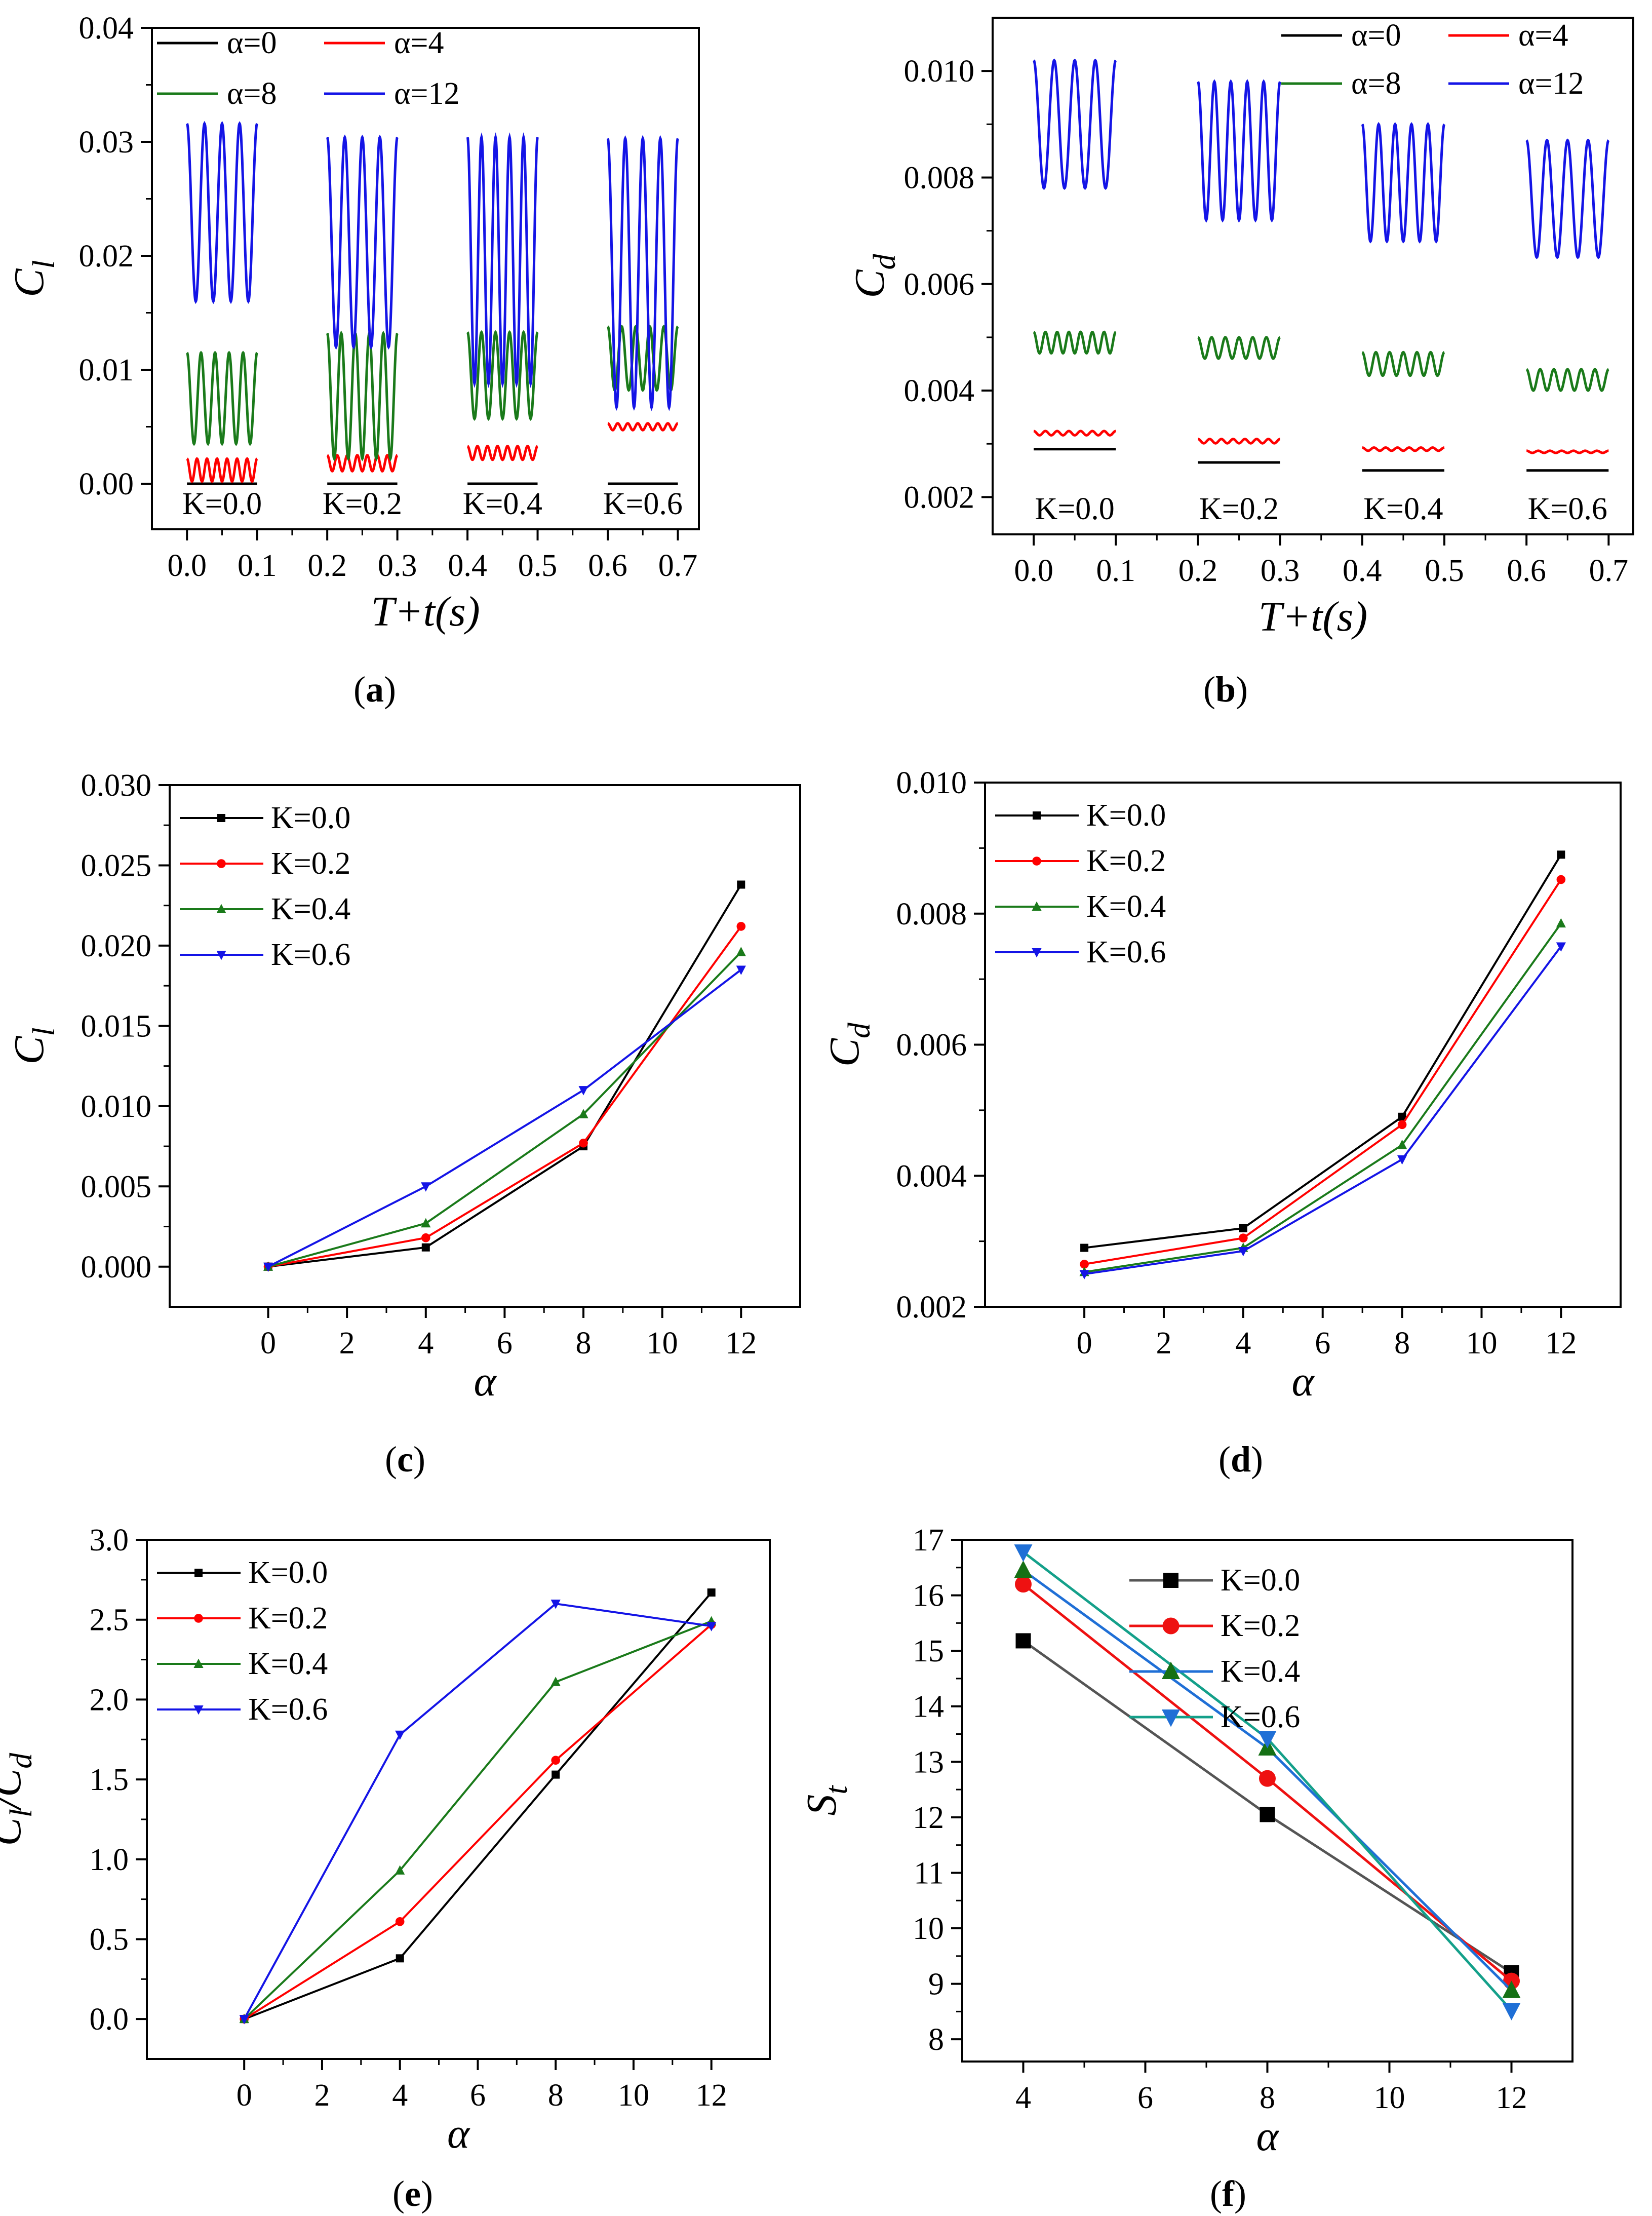 Image resolution: width=1652 pixels, height=2216 pixels. What do you see at coordinates (427, 93) in the screenshot?
I see `legend-label: α=12` at bounding box center [427, 93].